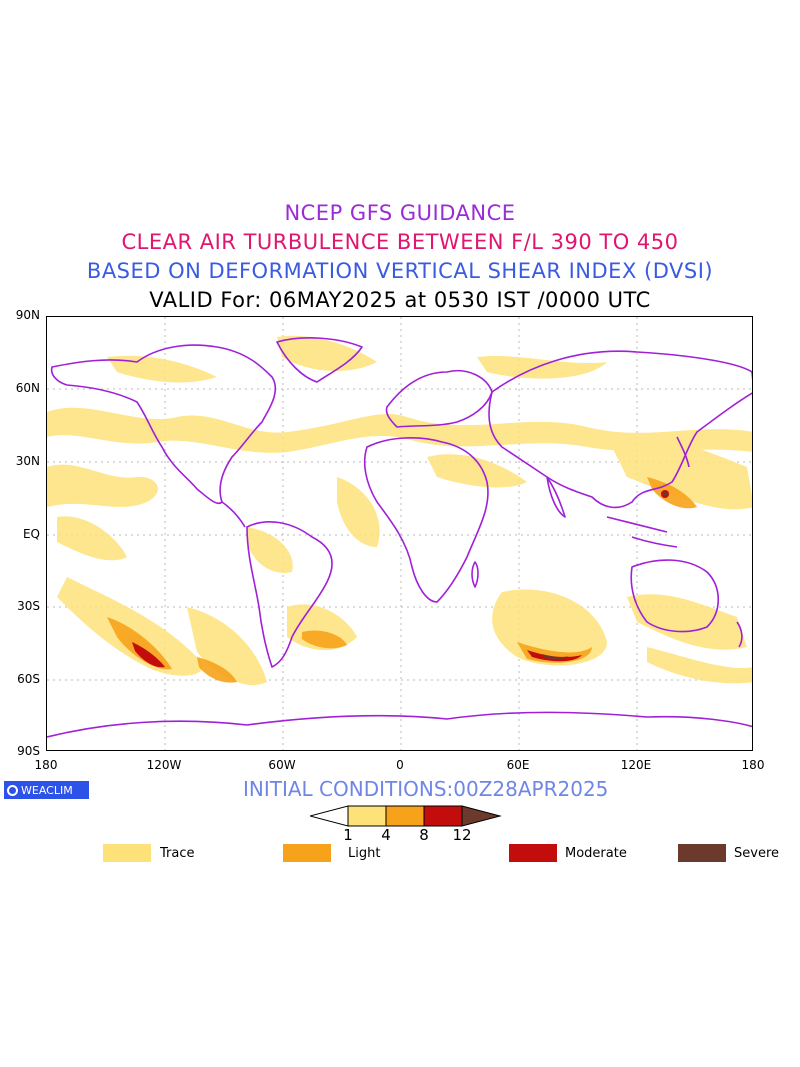  What do you see at coordinates (400, 213) in the screenshot?
I see `title-line-1: NCEP GFS GUIDANCE` at bounding box center [400, 213].